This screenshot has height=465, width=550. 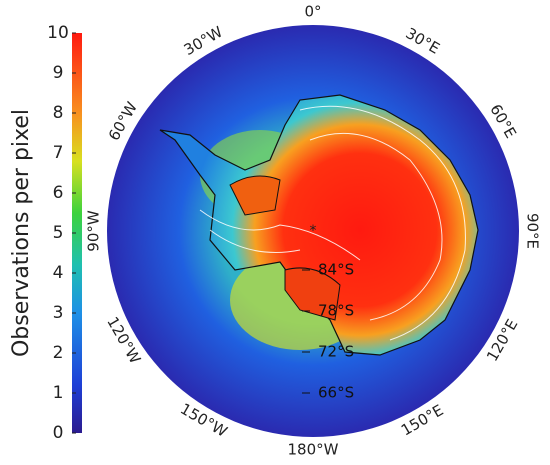 What do you see at coordinates (58, 353) in the screenshot?
I see `colorbar-tick-label: 2` at bounding box center [58, 353].